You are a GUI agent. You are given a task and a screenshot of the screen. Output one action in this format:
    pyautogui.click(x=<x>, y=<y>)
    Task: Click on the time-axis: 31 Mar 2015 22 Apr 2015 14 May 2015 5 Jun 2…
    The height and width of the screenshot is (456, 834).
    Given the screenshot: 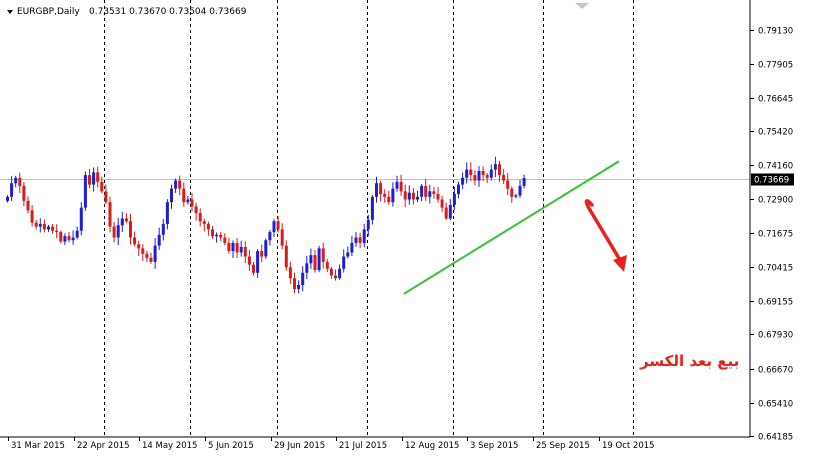 What is the action you would take?
    pyautogui.click(x=331, y=444)
    